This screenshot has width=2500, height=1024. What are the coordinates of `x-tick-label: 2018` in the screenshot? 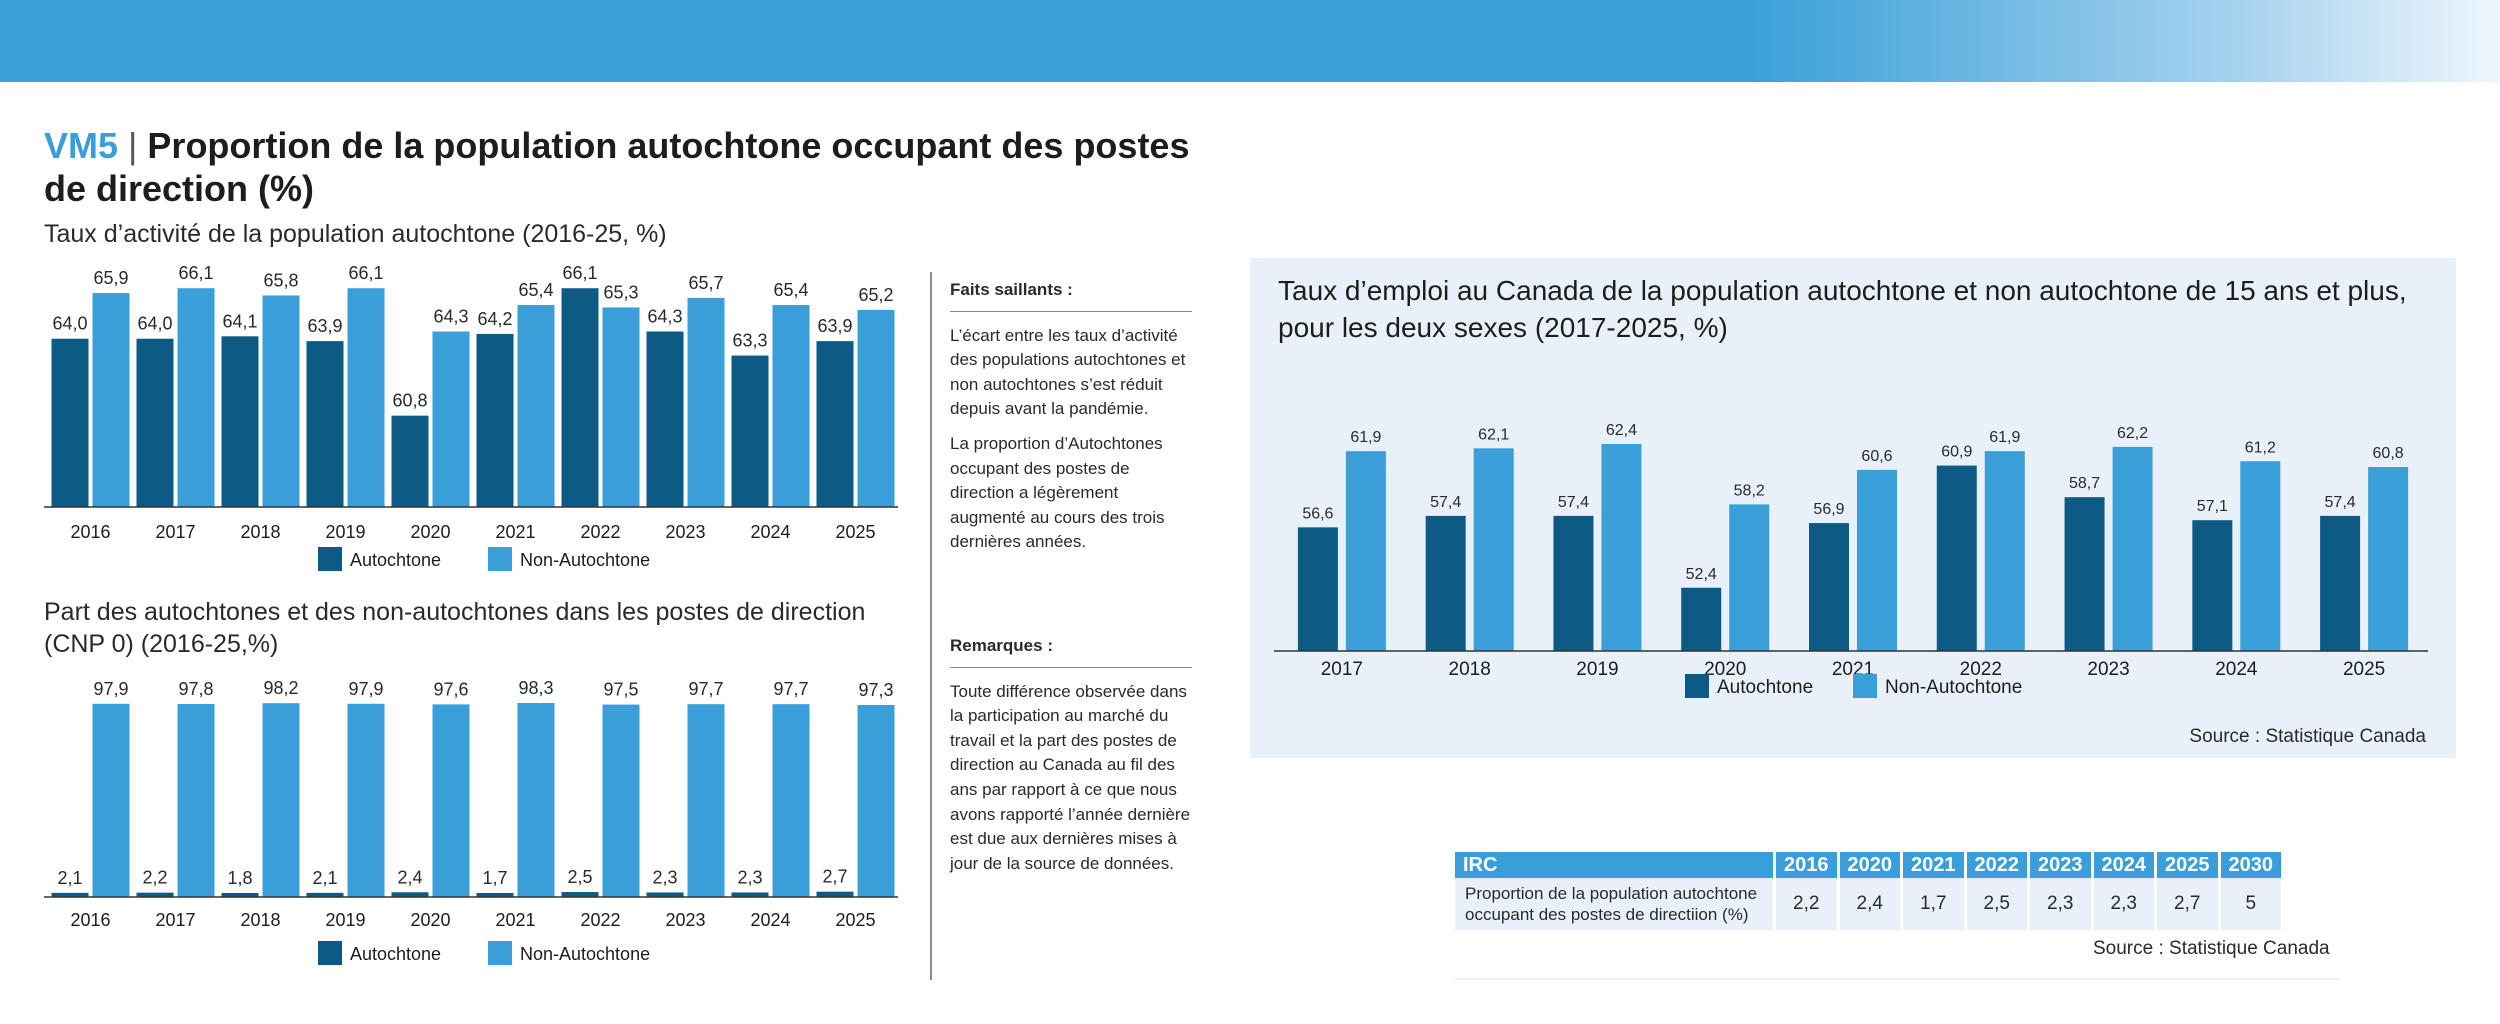 It's located at (260, 532).